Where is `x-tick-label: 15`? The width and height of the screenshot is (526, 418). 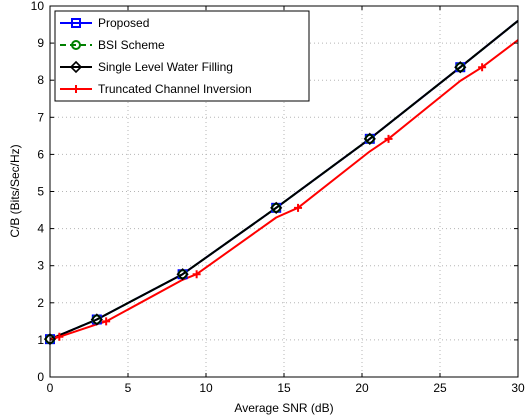
x-tick-label: 15 is located at coordinates (284, 388).